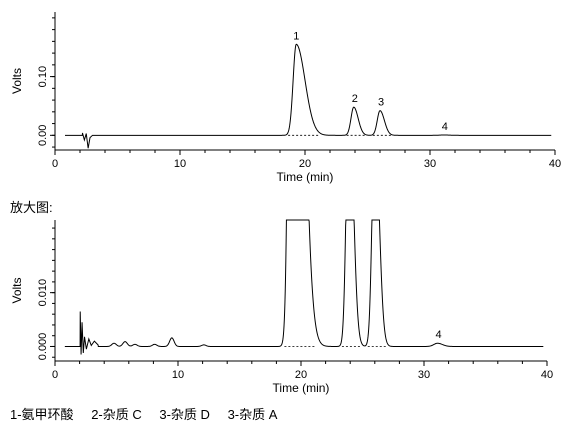 The width and height of the screenshot is (580, 424). Describe the element at coordinates (555, 164) in the screenshot. I see `overview-x-tick-label: 40` at that location.